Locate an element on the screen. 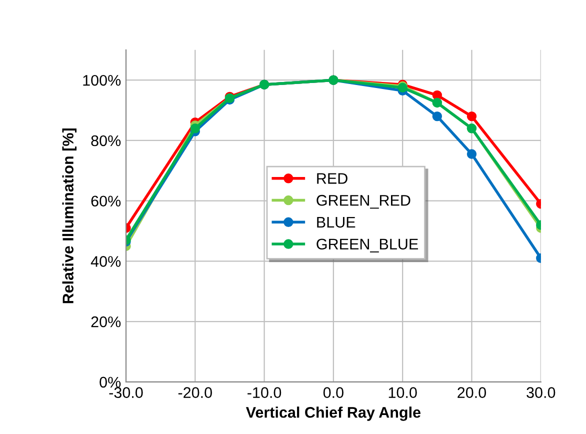 The image size is (586, 434). y-tick-label: 100% is located at coordinates (102, 80).